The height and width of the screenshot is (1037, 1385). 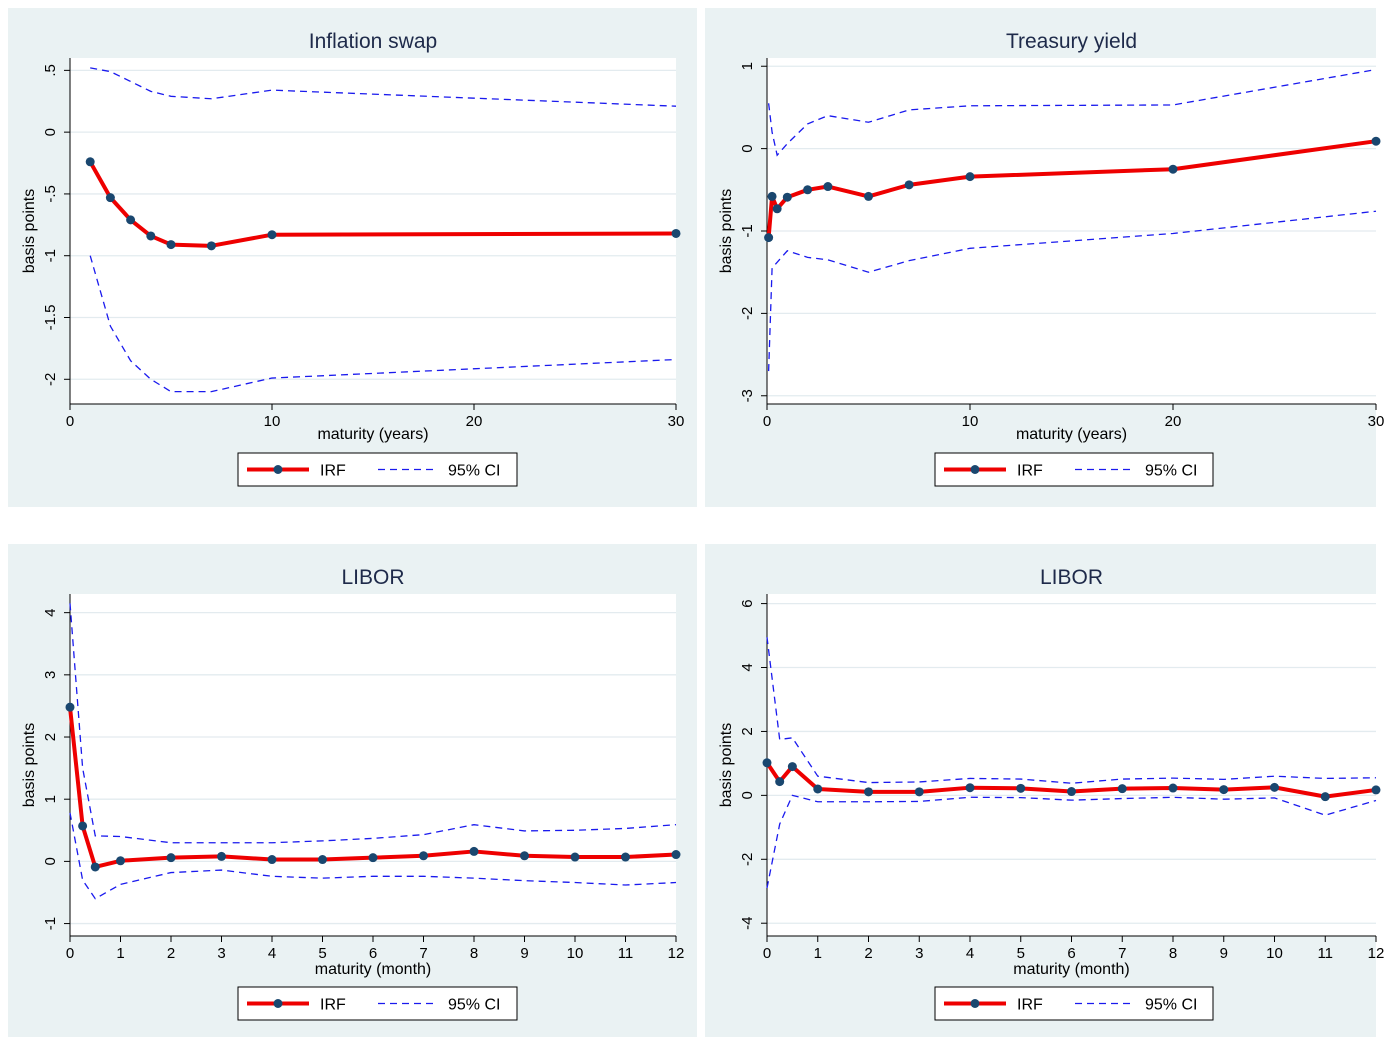 I want to click on x-tick-label: 2, so click(x=171, y=953).